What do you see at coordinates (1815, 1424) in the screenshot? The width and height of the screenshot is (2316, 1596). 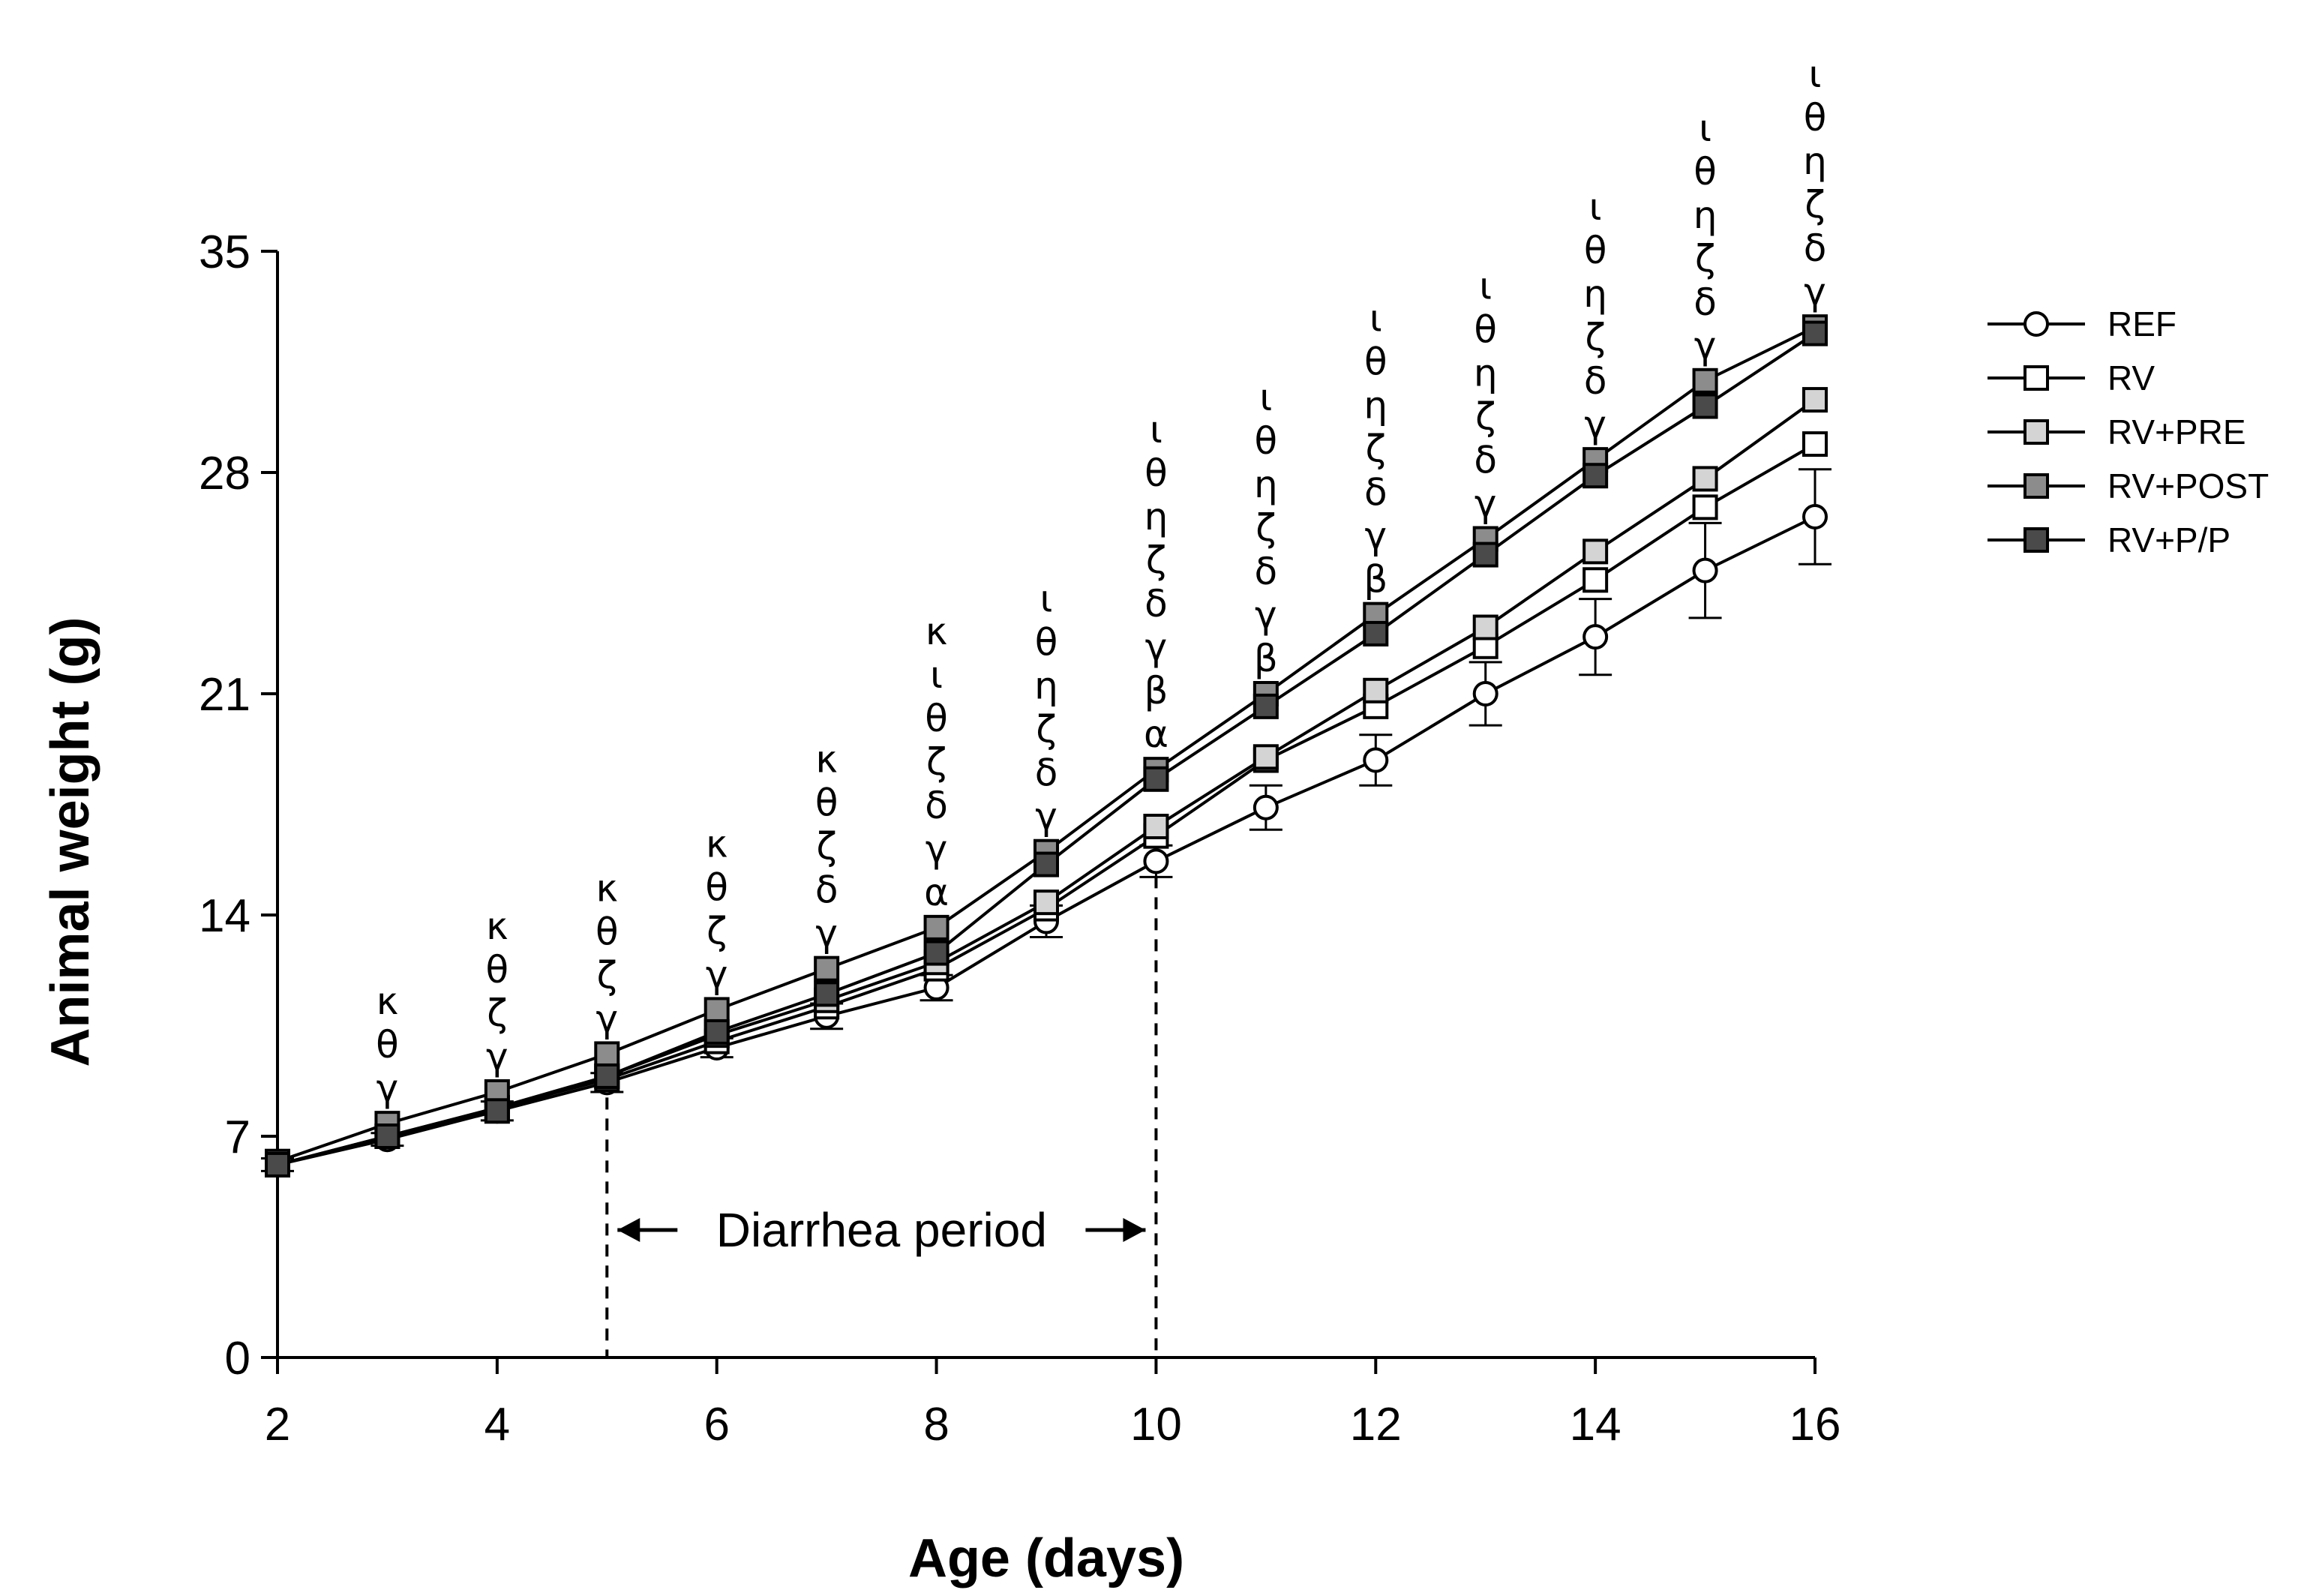 I see `x-tick-label: 16` at bounding box center [1815, 1424].